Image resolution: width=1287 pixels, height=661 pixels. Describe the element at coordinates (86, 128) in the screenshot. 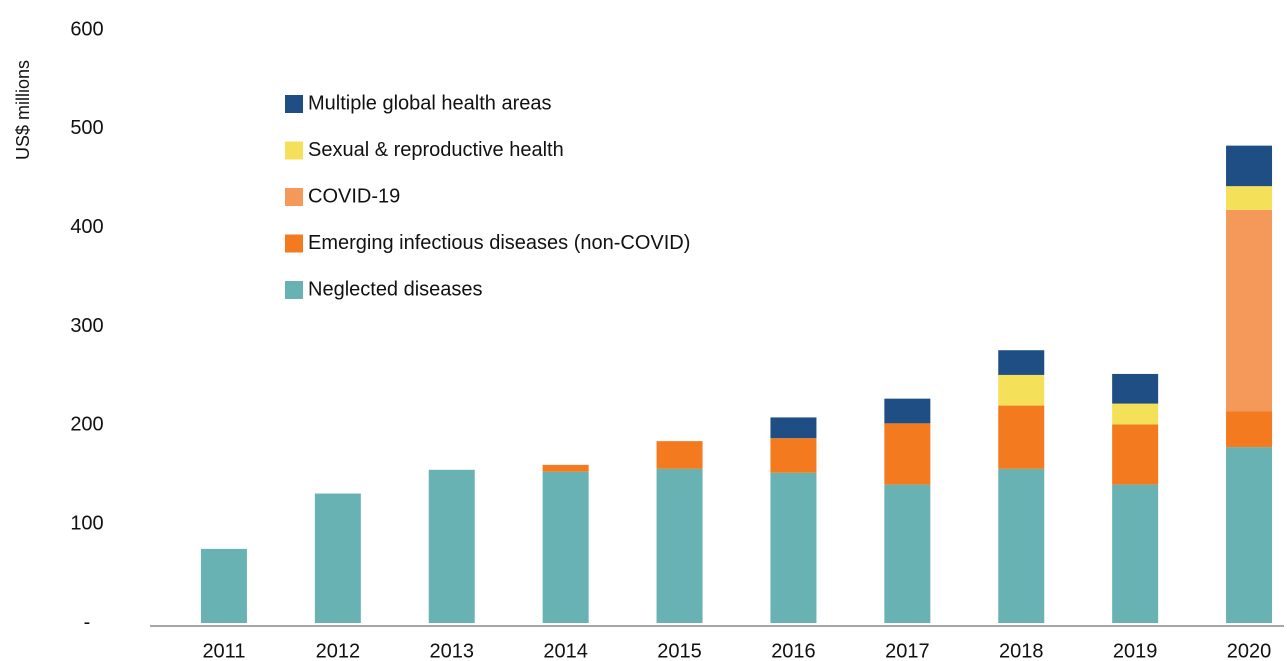

I see `y-tick-label: 500` at that location.